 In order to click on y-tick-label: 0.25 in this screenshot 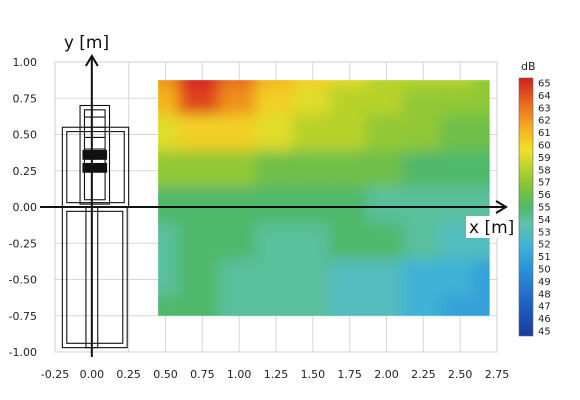, I will do `click(25, 171)`.